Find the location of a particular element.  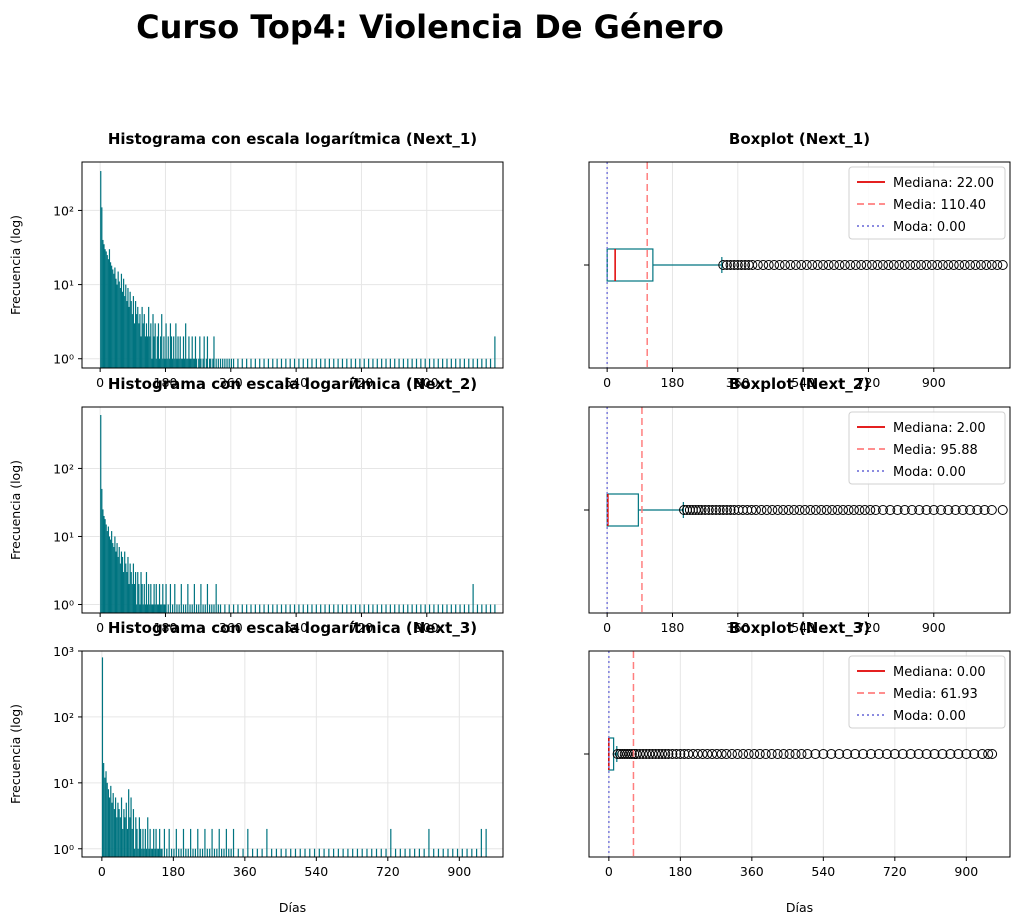

x-axis-label: Días is located at coordinates (292, 907).